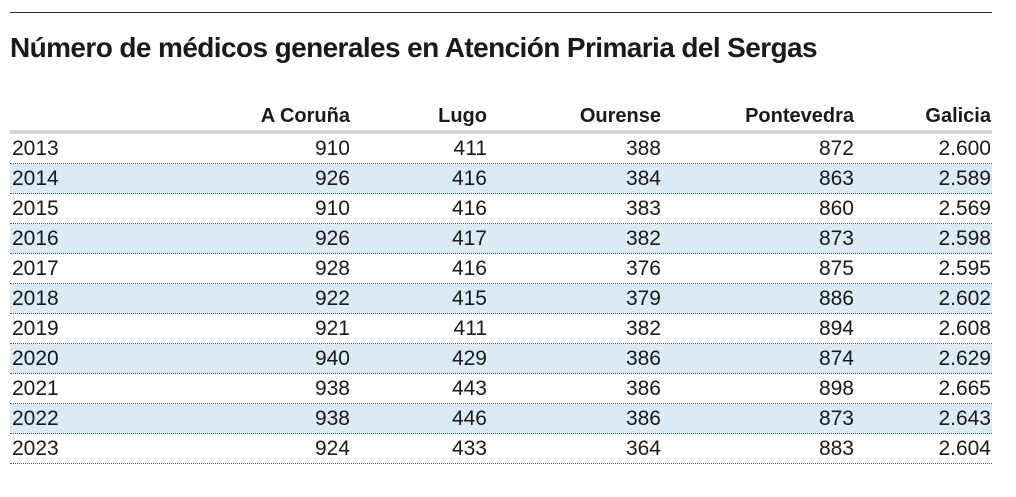 This screenshot has width=1016, height=497. What do you see at coordinates (332, 268) in the screenshot?
I see `value-cell: 928` at bounding box center [332, 268].